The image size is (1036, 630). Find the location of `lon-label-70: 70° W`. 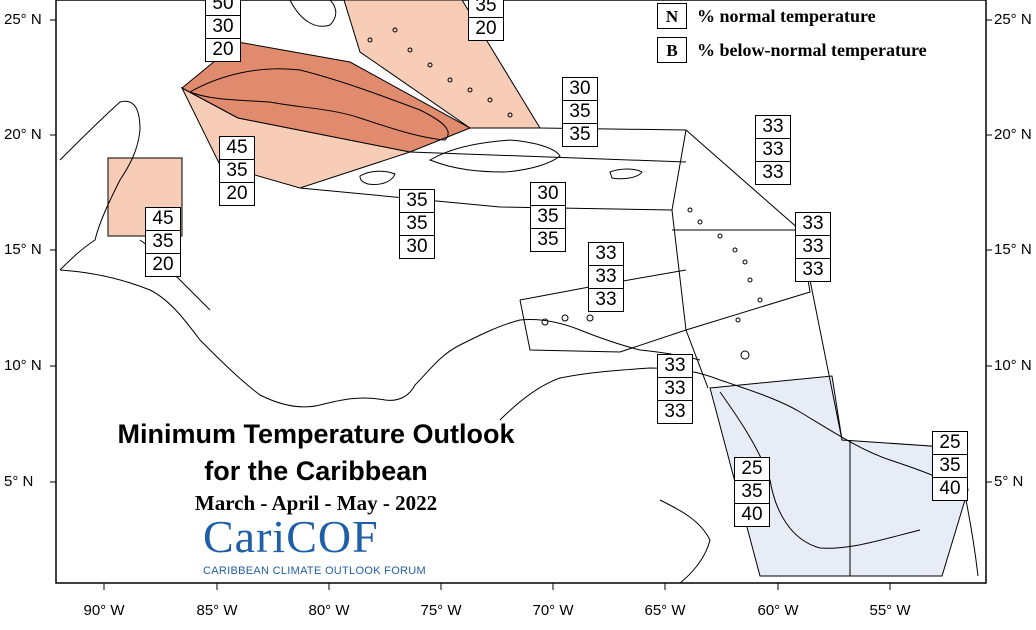

lon-label-70: 70° W is located at coordinates (553, 610).